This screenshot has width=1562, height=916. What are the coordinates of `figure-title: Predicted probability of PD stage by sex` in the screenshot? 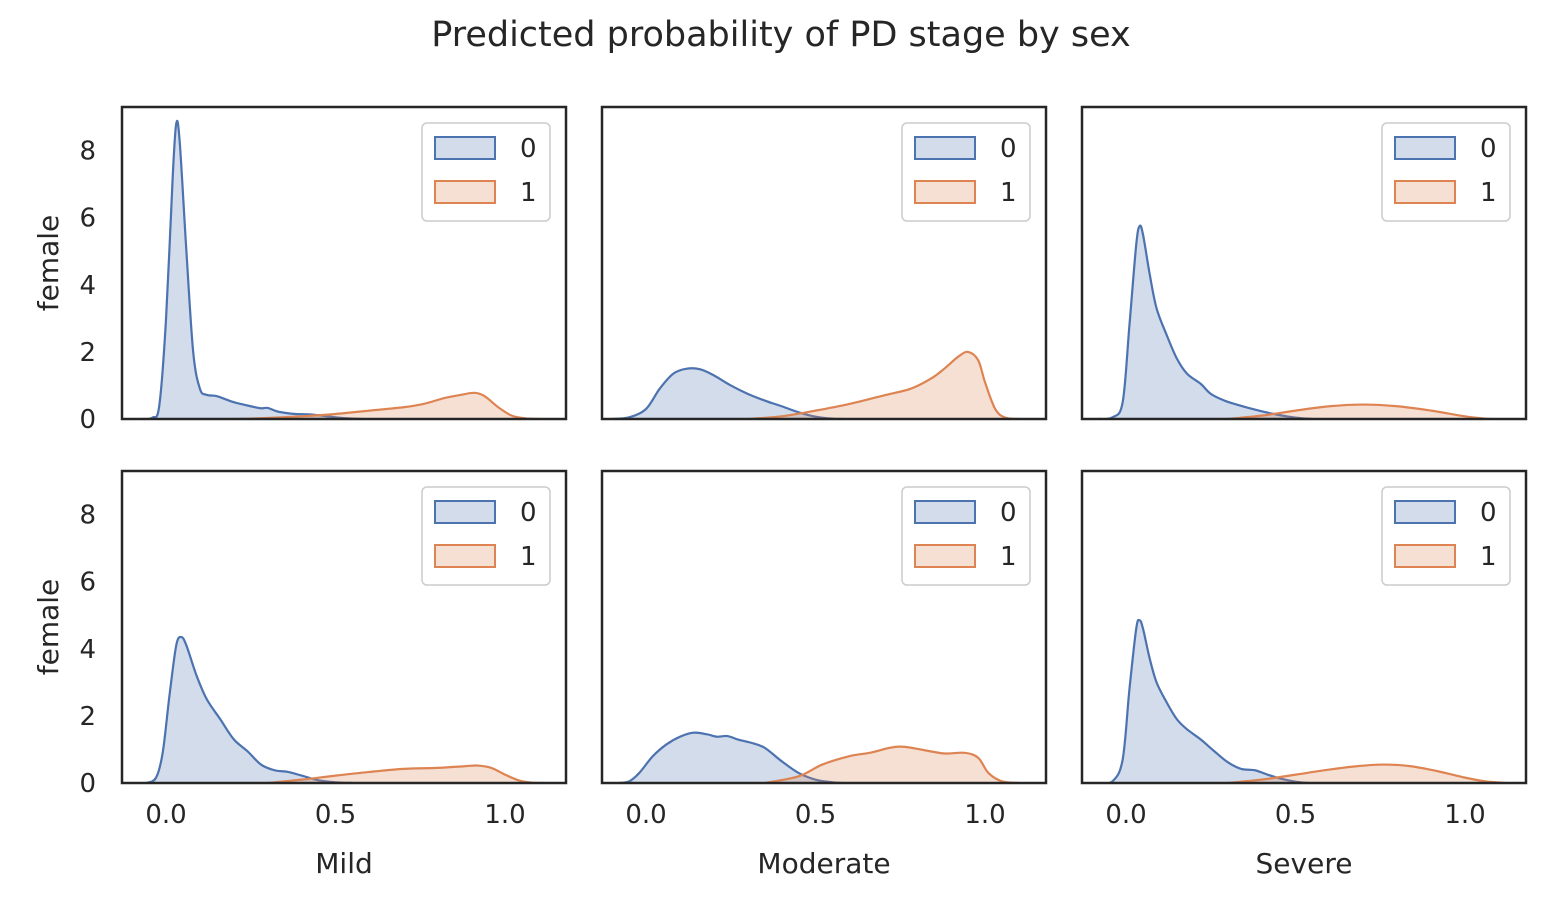 It's located at (781, 35).